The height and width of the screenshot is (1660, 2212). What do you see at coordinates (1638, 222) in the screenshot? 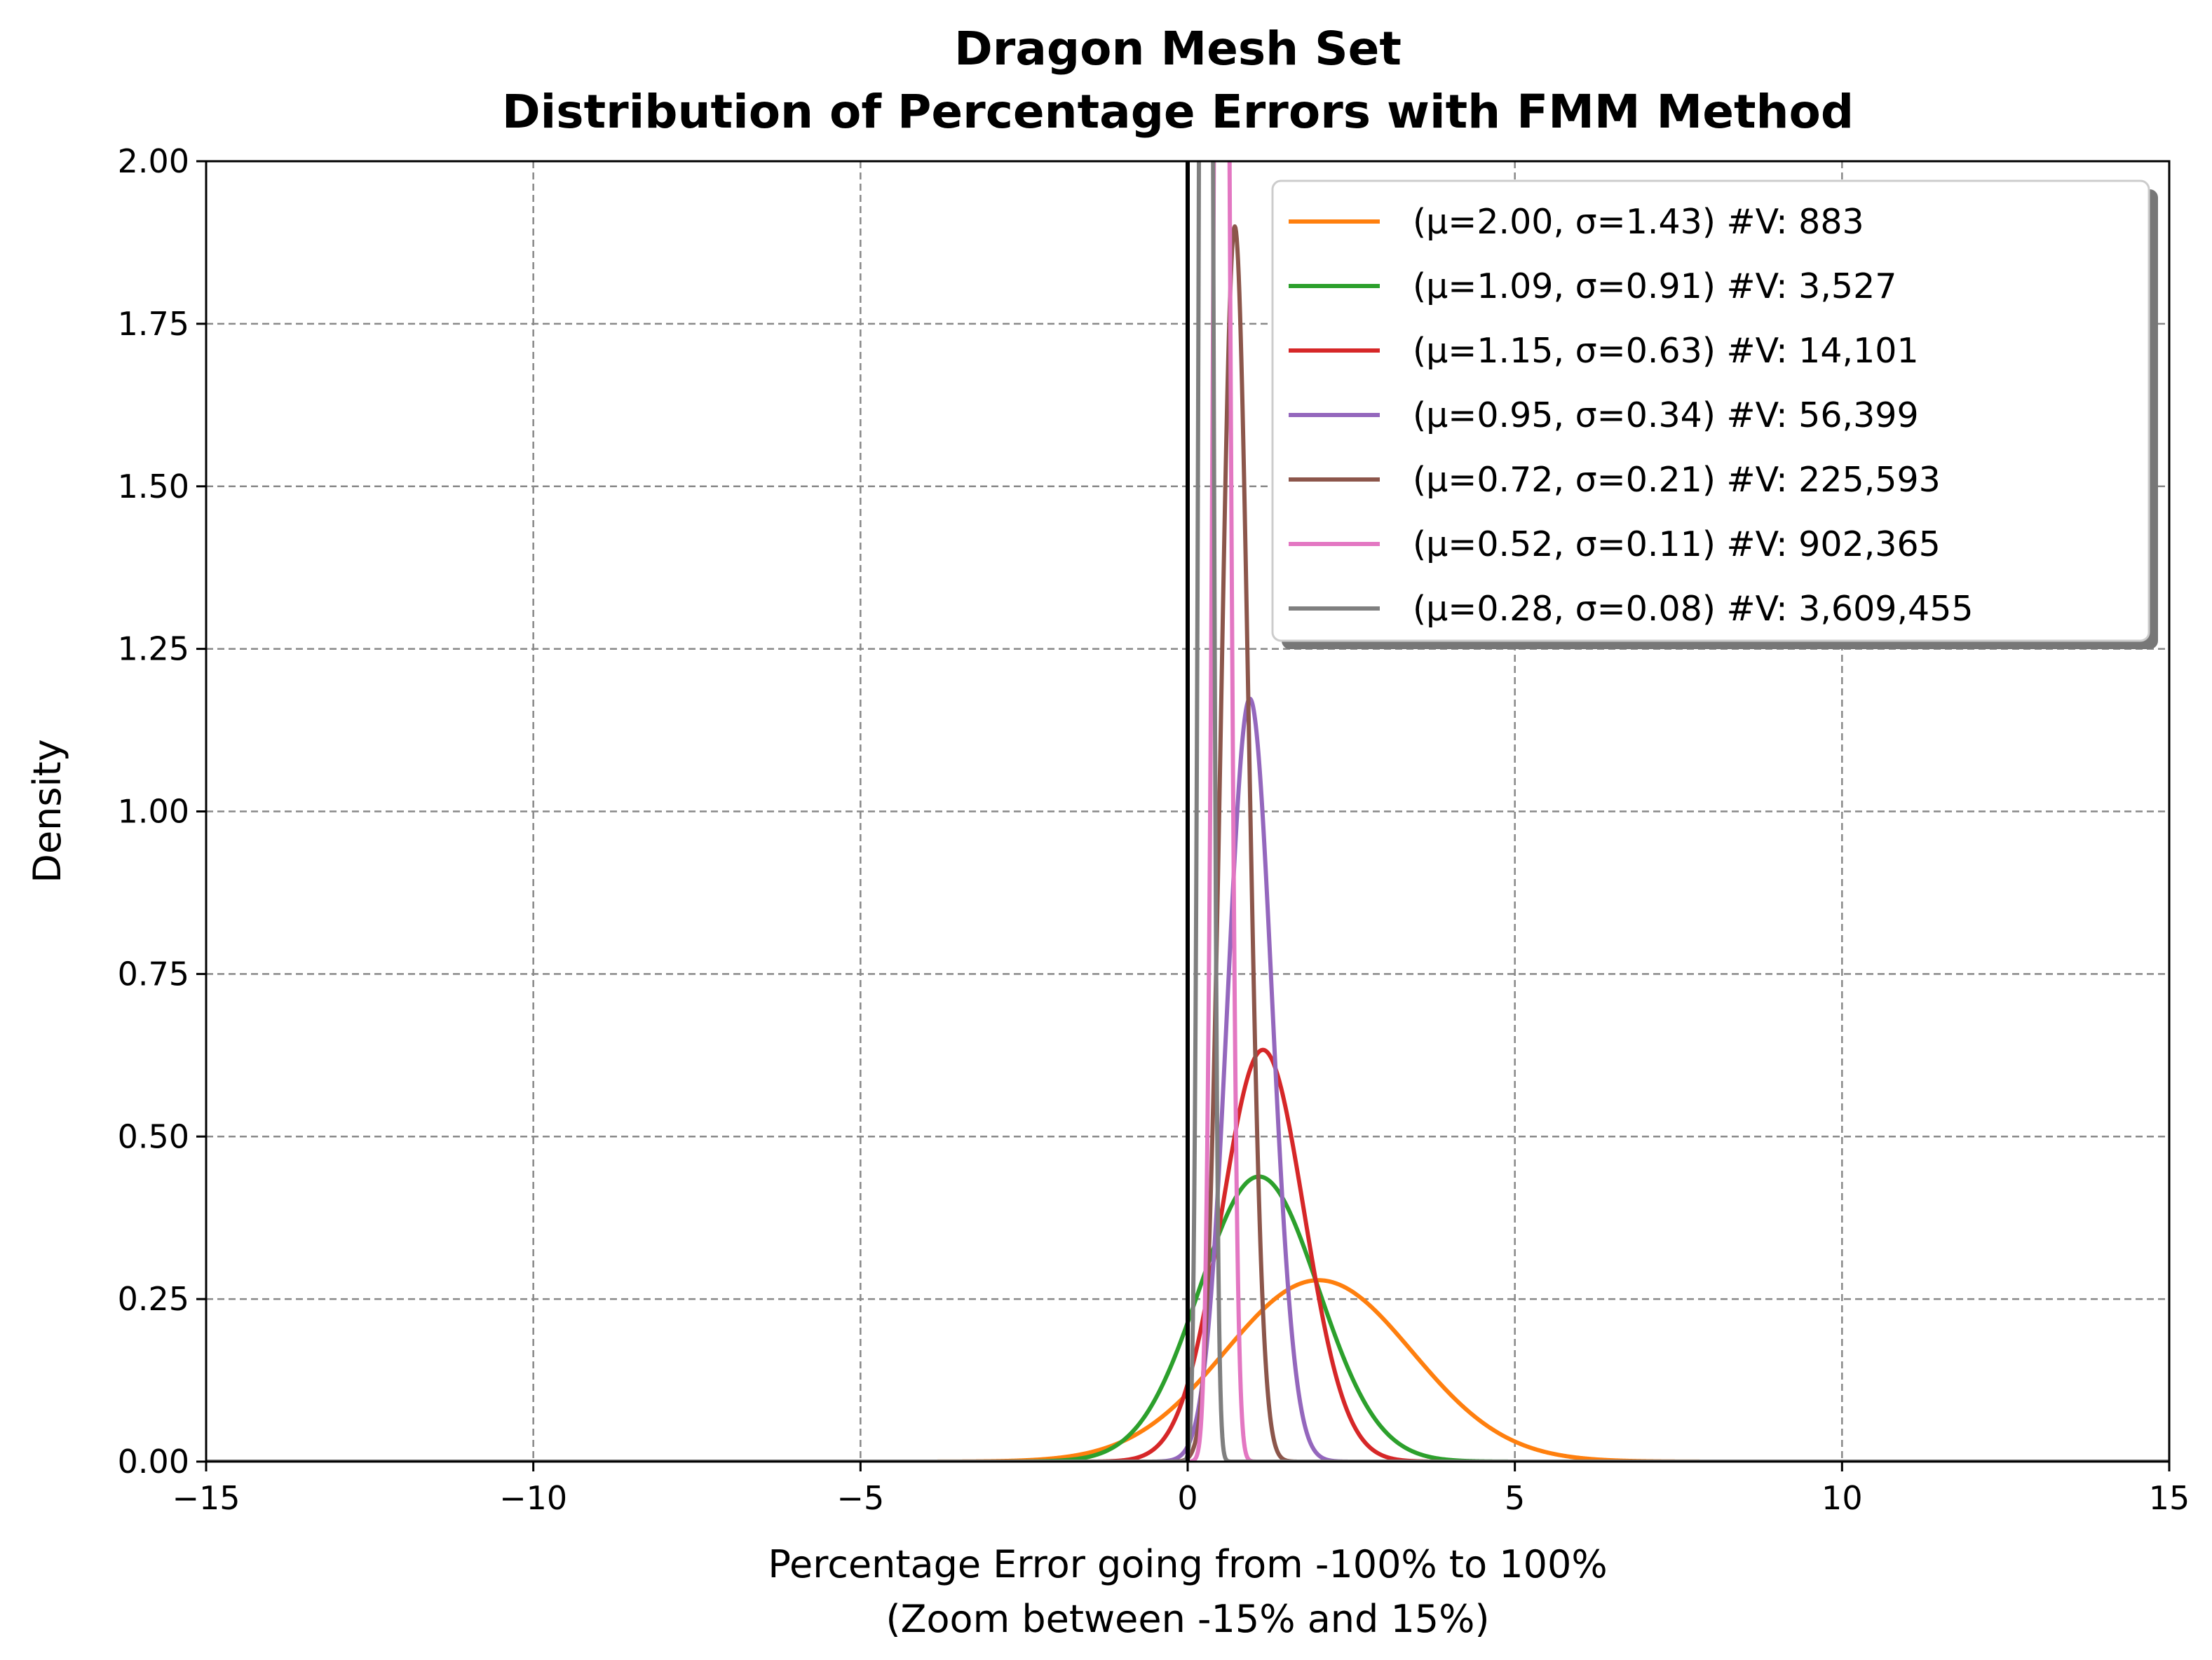
I see `legend-label-1: (μ=2.00, σ=1.43) #V: 883` at bounding box center [1638, 222].